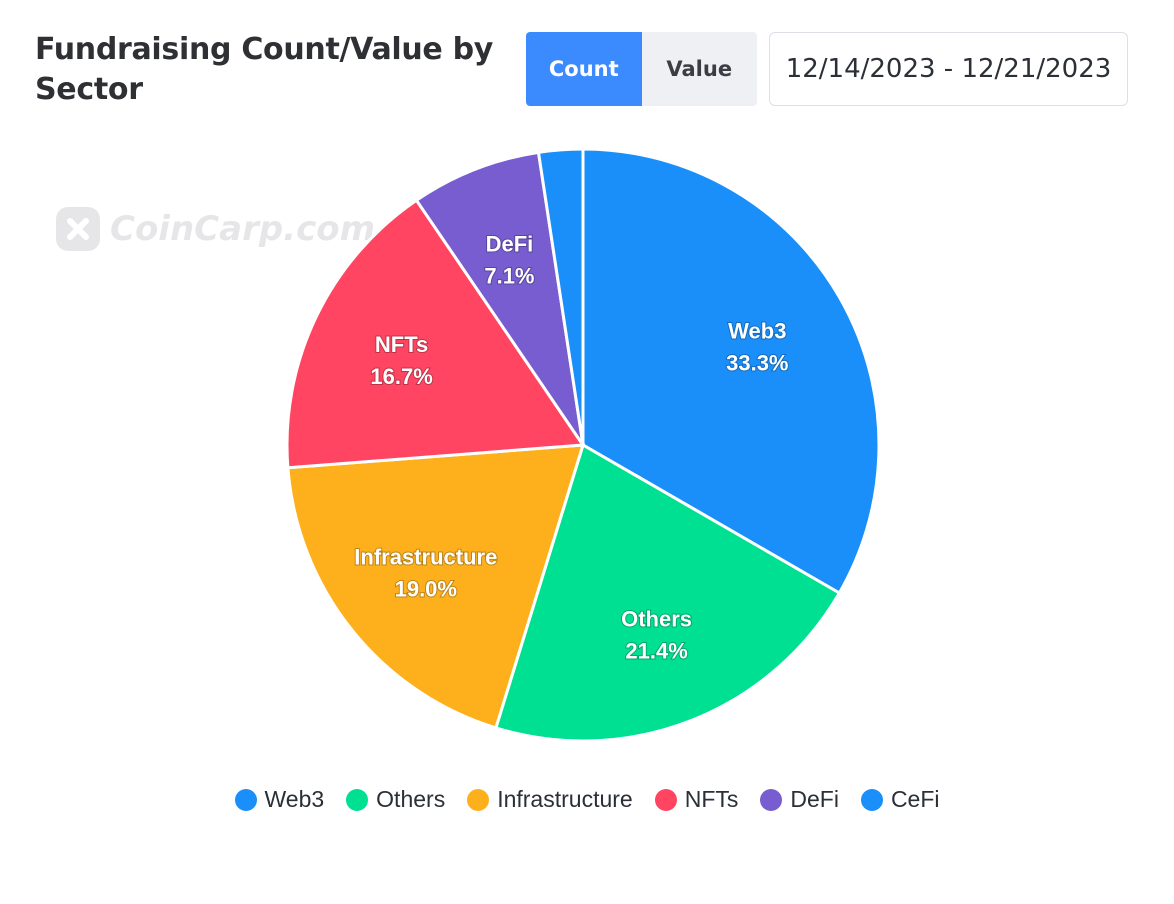 Image resolution: width=1174 pixels, height=904 pixels. Describe the element at coordinates (509, 276) in the screenshot. I see `slice-value-defi: 7.1%` at that location.